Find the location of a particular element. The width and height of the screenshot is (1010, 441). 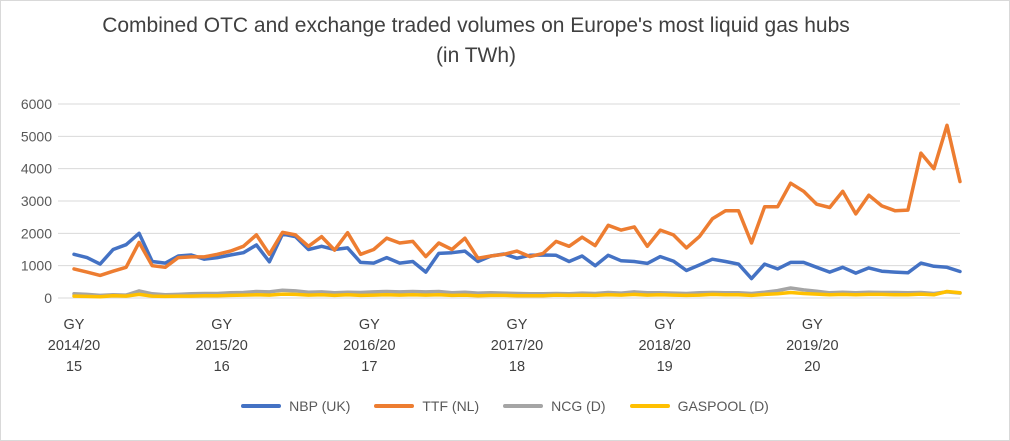

series-line-ncg-d is located at coordinates (517, 292).